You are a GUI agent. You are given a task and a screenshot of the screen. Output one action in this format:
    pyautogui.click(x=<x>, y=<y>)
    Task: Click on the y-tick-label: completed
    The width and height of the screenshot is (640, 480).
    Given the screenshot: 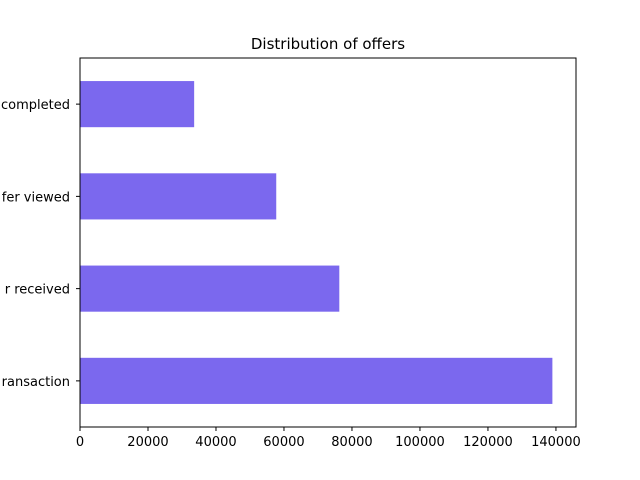 What is the action you would take?
    pyautogui.click(x=35, y=105)
    